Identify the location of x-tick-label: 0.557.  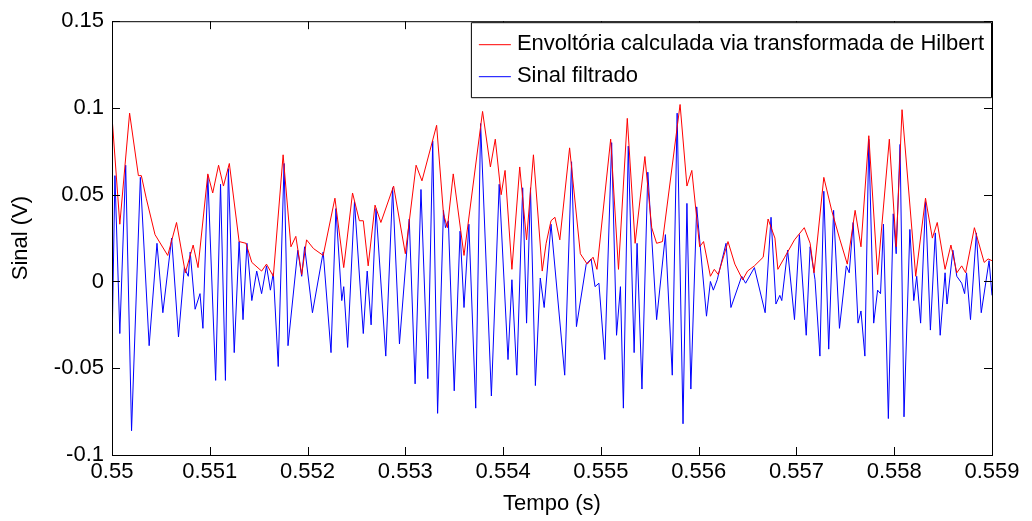
(796, 471).